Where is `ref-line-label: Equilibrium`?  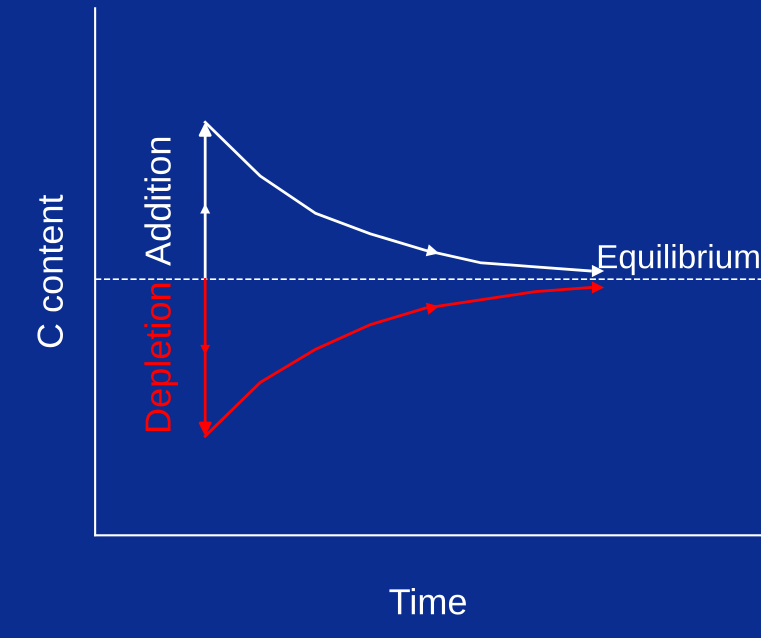 ref-line-label: Equilibrium is located at coordinates (678, 260).